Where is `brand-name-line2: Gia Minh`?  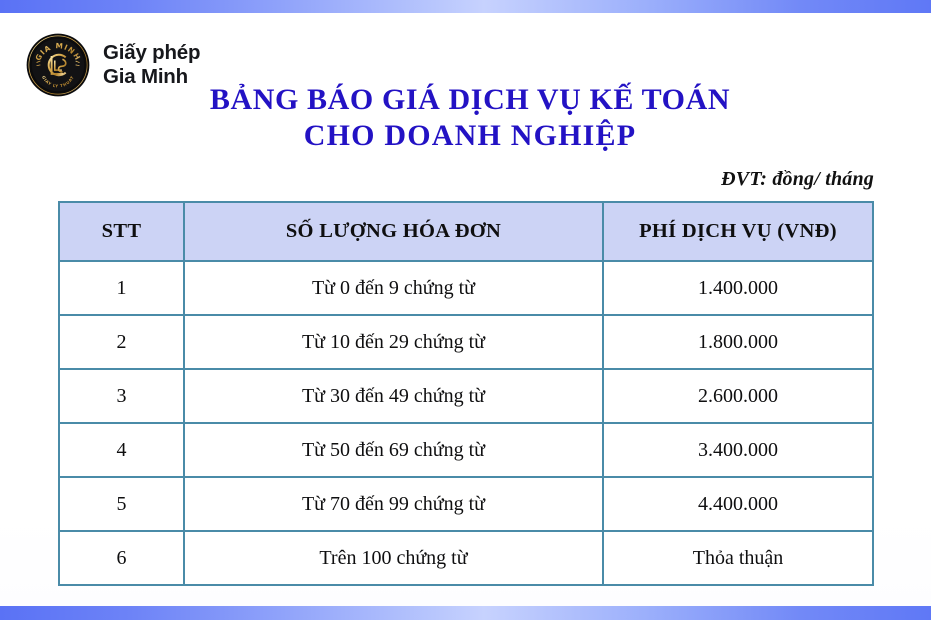 brand-name-line2: Gia Minh is located at coordinates (145, 76).